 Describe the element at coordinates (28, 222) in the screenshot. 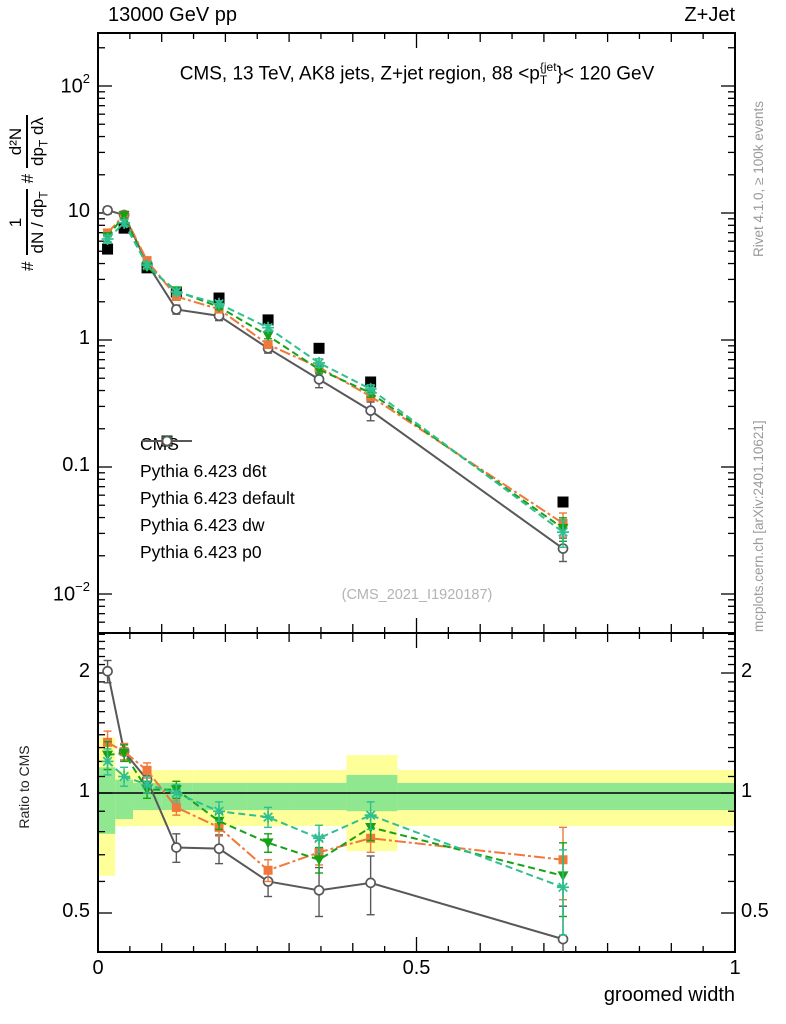

I see `y-label-fraction-1: 1 dN / dpT` at that location.